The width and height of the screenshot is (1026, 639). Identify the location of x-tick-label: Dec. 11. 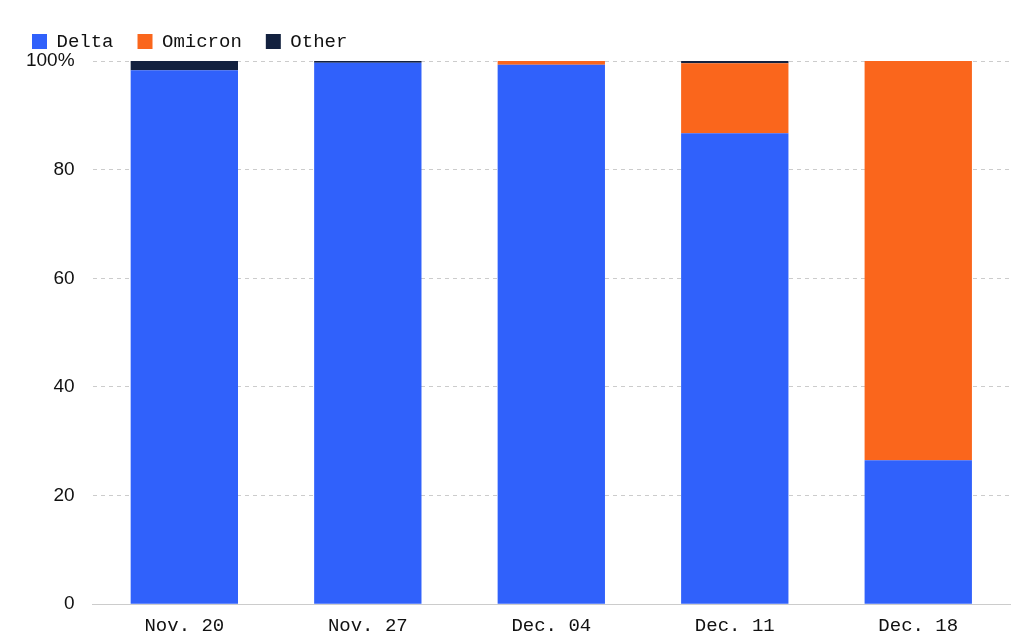
(734, 625).